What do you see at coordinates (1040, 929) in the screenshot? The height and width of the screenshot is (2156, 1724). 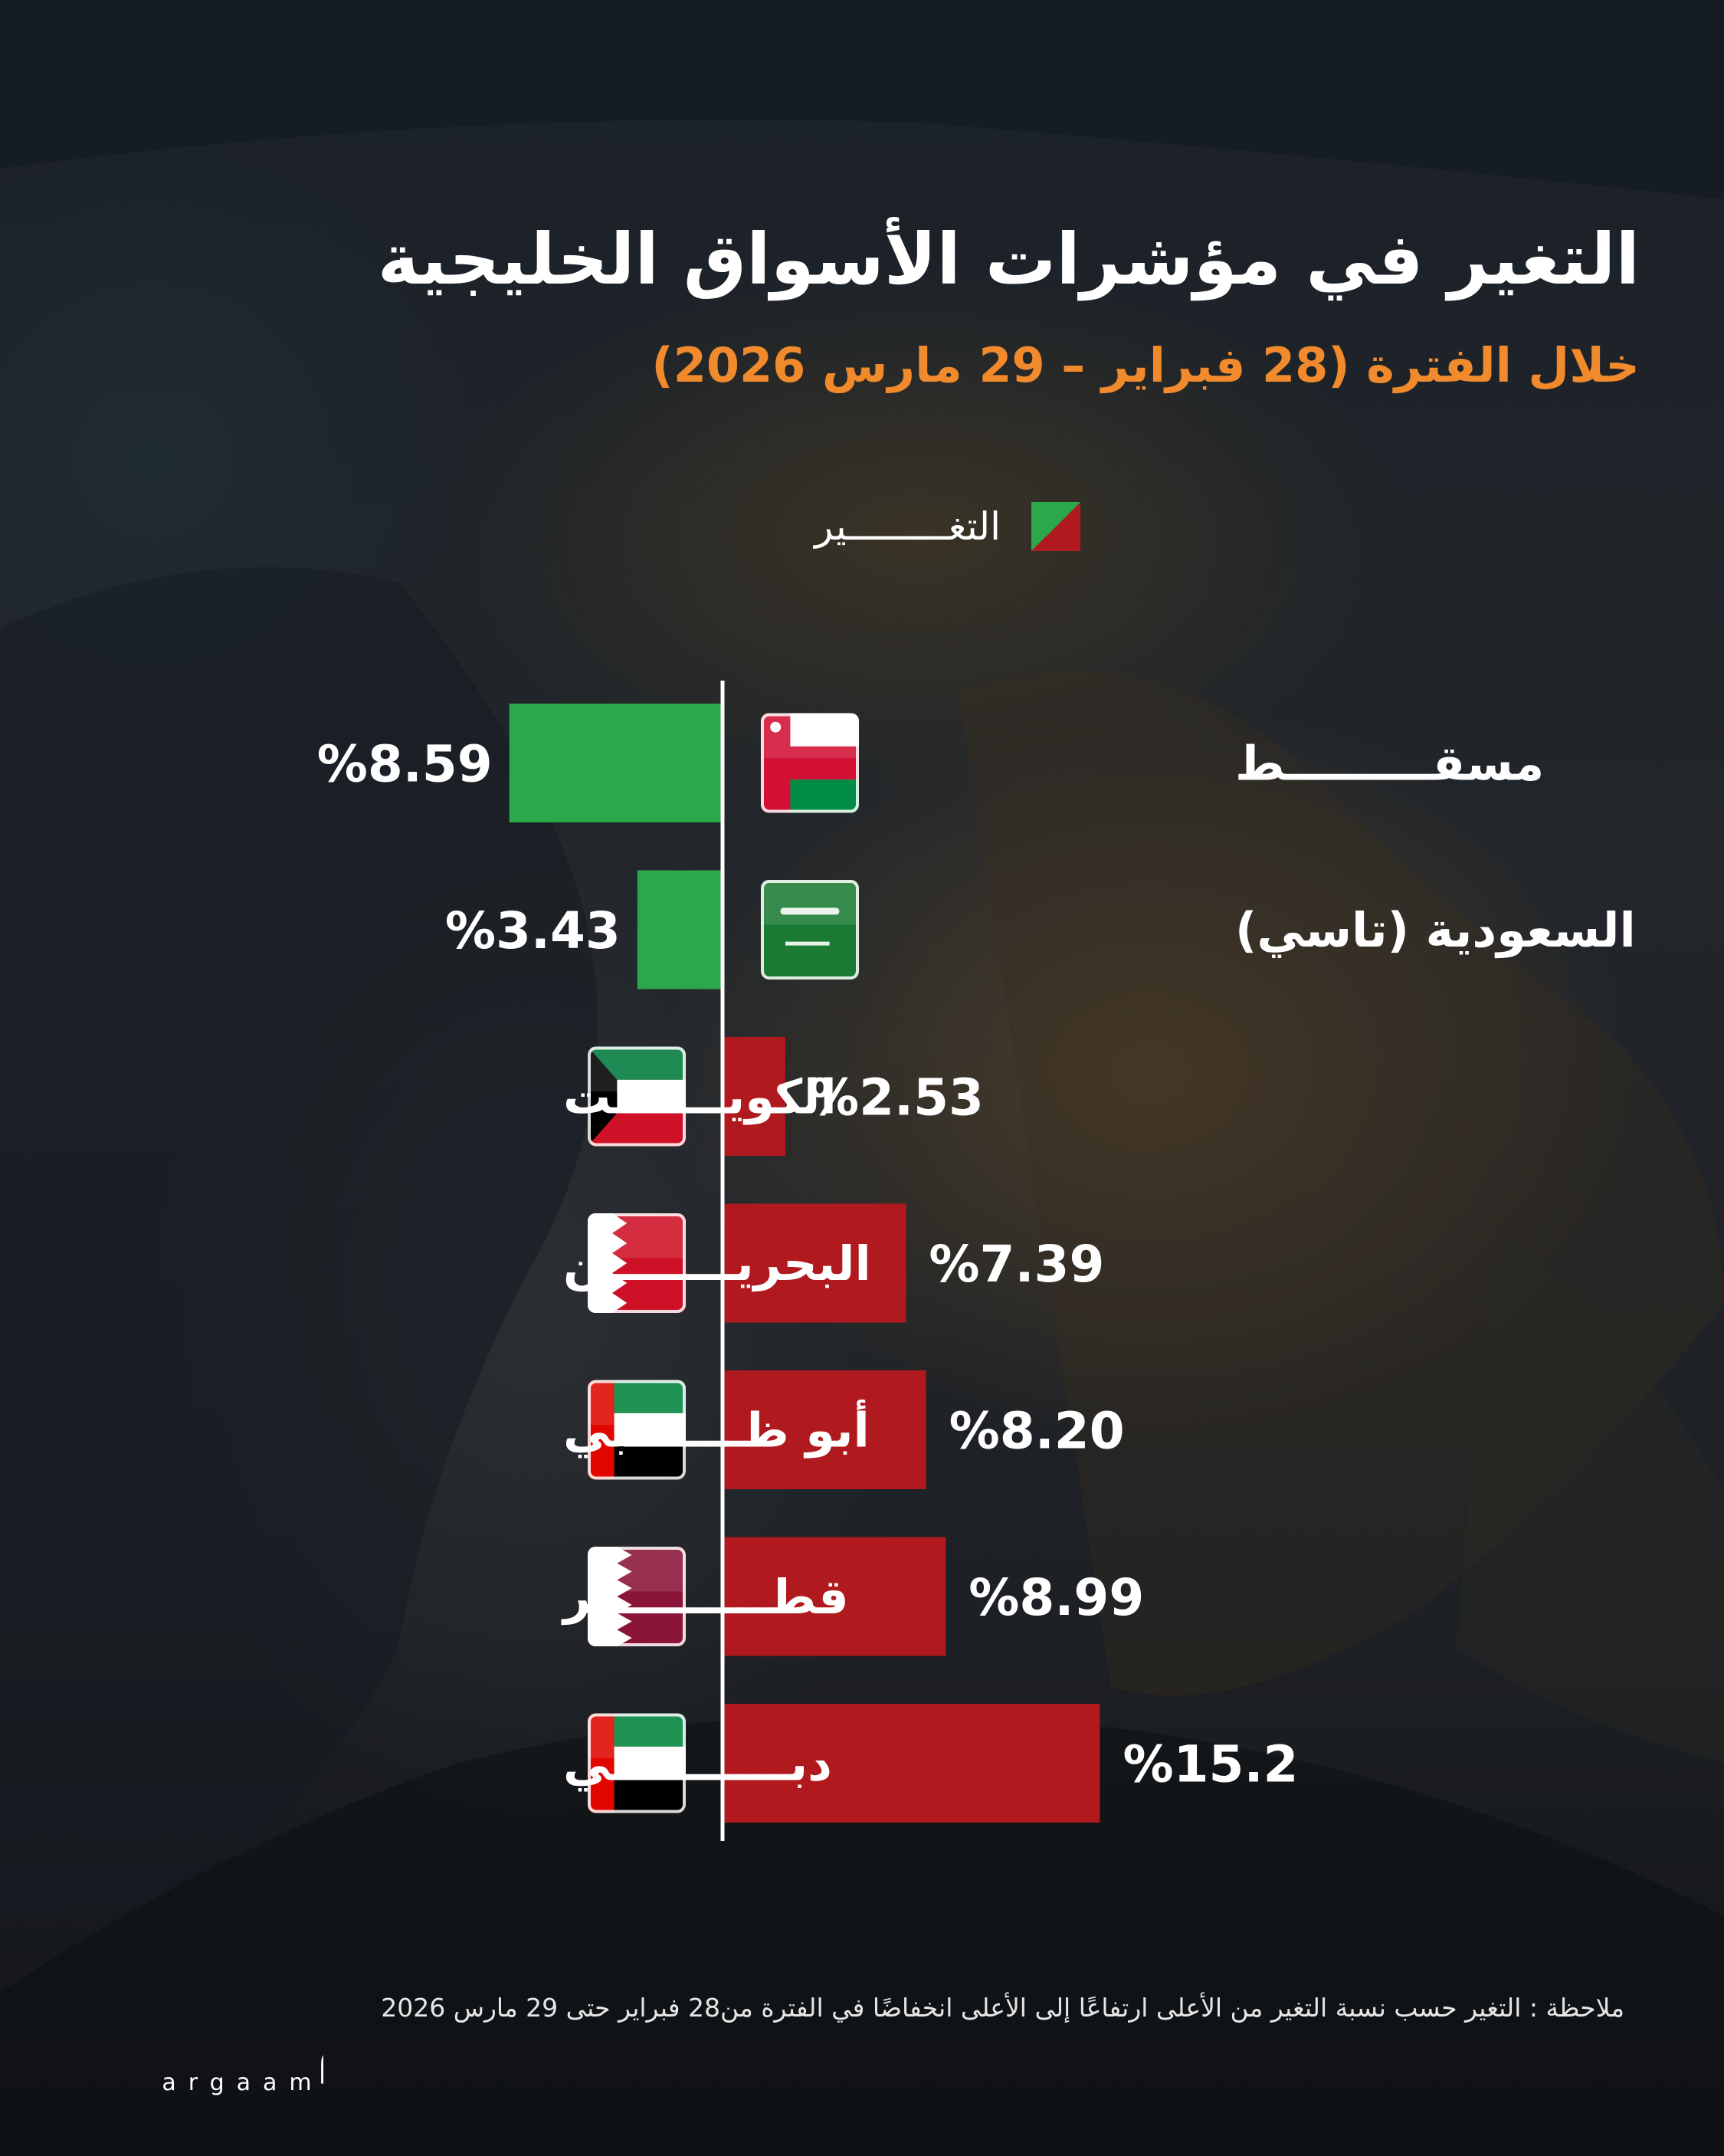 I see `bar-row: %3.43 السعودية (تاسي)` at bounding box center [1040, 929].